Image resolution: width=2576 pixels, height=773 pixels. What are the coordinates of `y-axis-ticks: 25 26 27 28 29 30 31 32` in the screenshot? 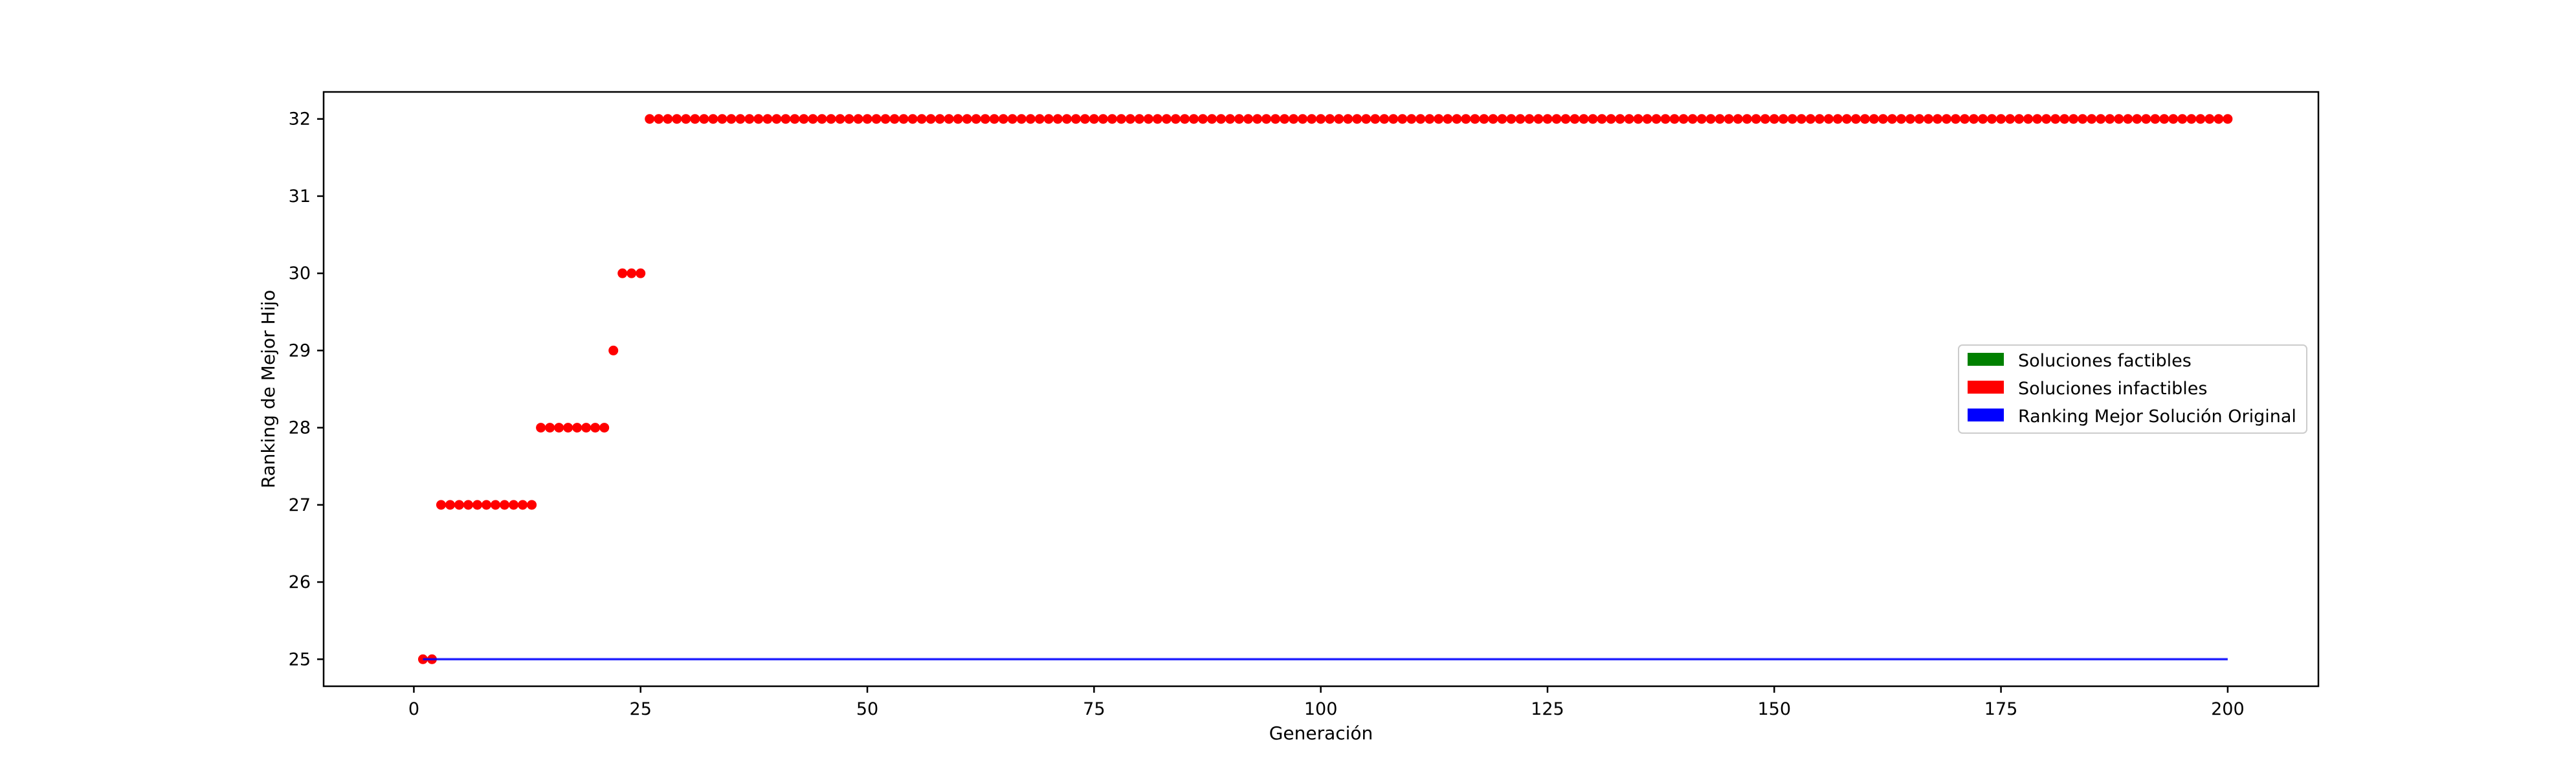 It's located at (306, 389).